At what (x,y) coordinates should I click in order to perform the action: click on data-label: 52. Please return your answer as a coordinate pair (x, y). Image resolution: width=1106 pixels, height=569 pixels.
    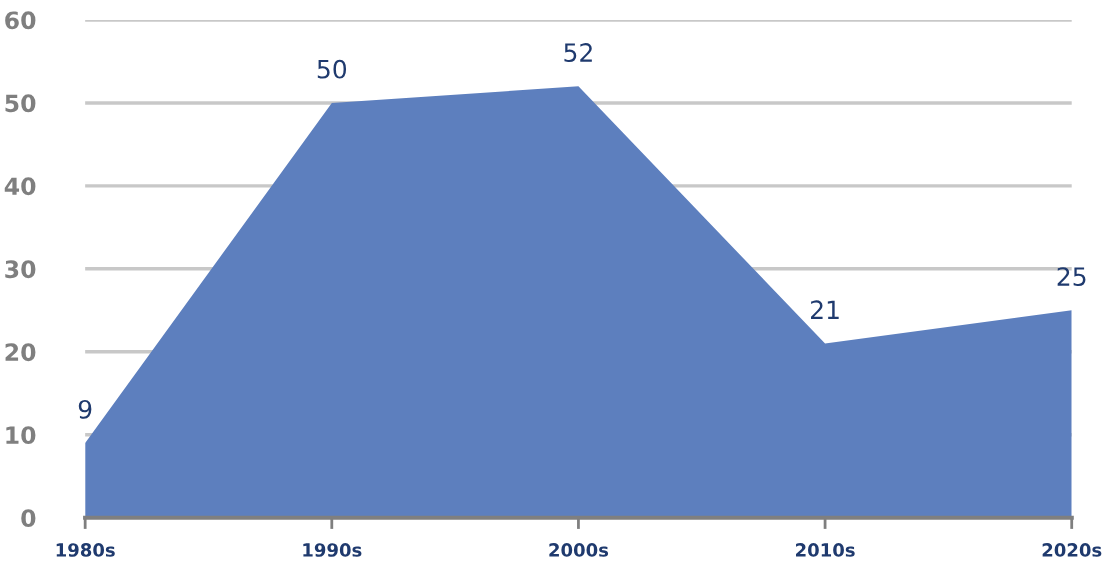
    Looking at the image, I should click on (578, 53).